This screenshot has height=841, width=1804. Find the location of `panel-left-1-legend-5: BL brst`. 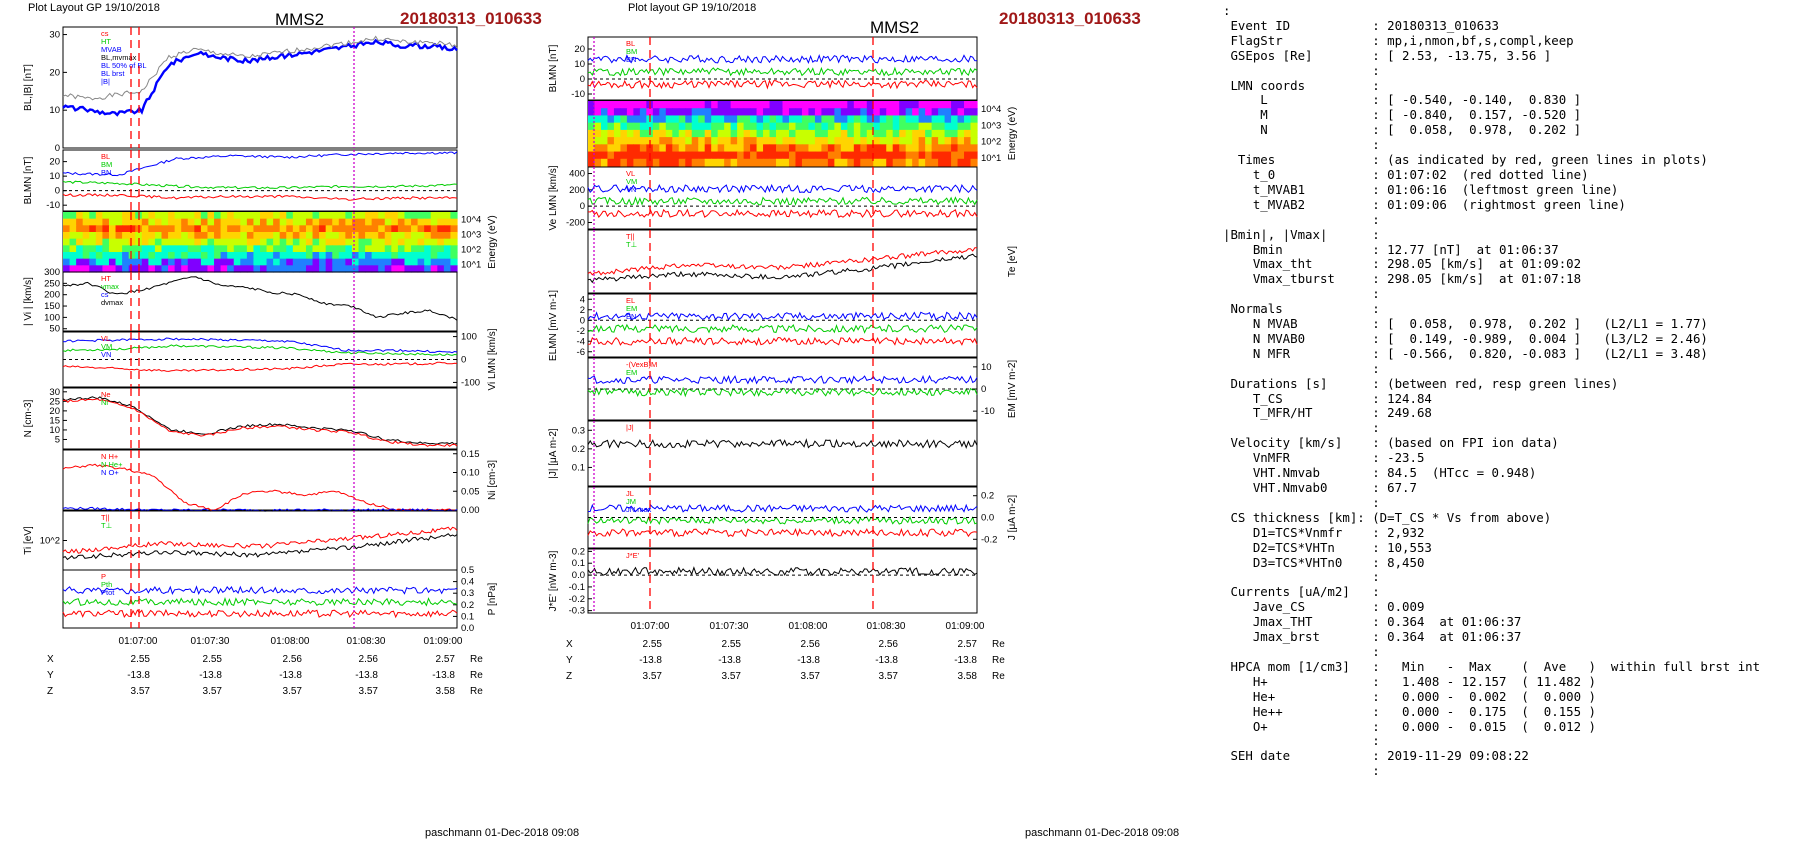

panel-left-1-legend-5: BL brst is located at coordinates (113, 73).